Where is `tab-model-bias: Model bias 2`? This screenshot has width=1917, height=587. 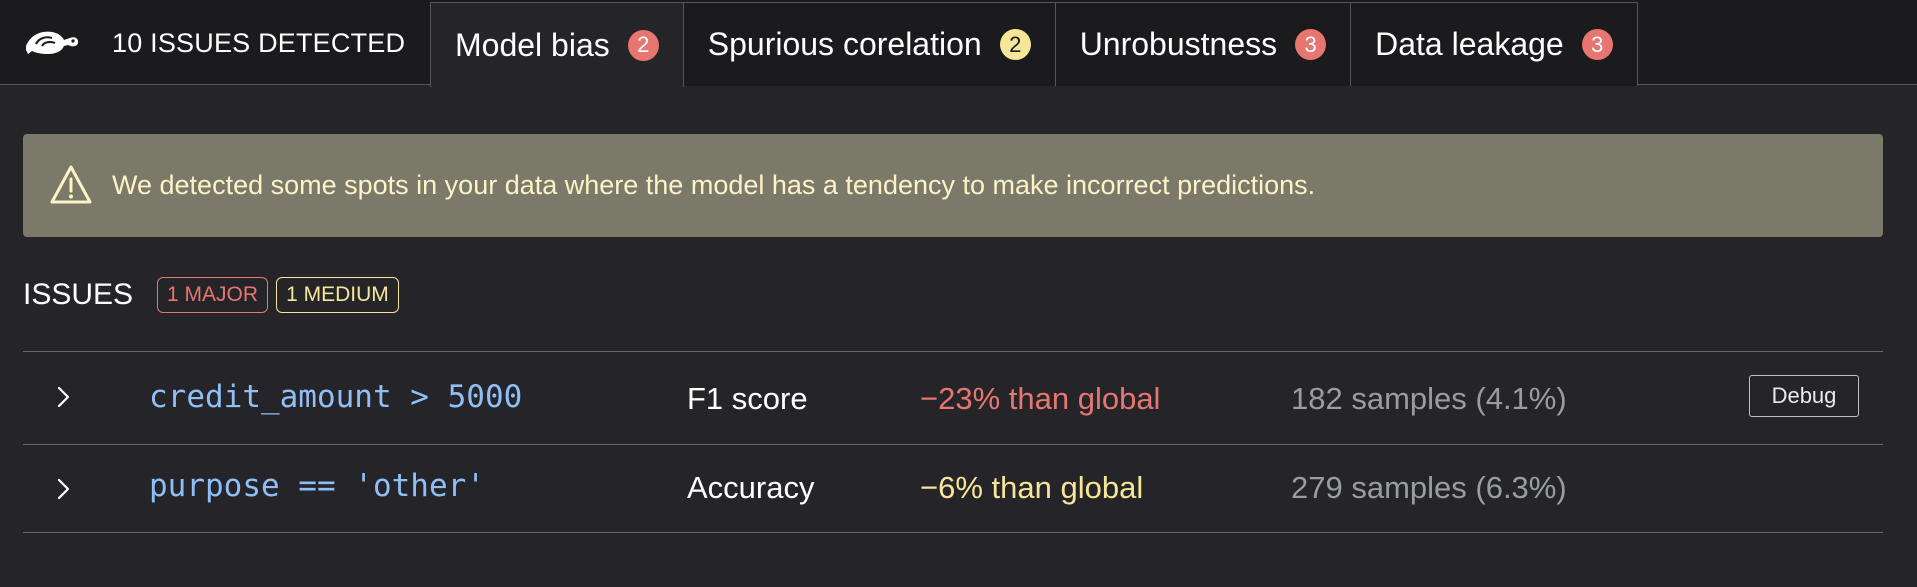
tab-model-bias: Model bias 2 is located at coordinates (557, 44).